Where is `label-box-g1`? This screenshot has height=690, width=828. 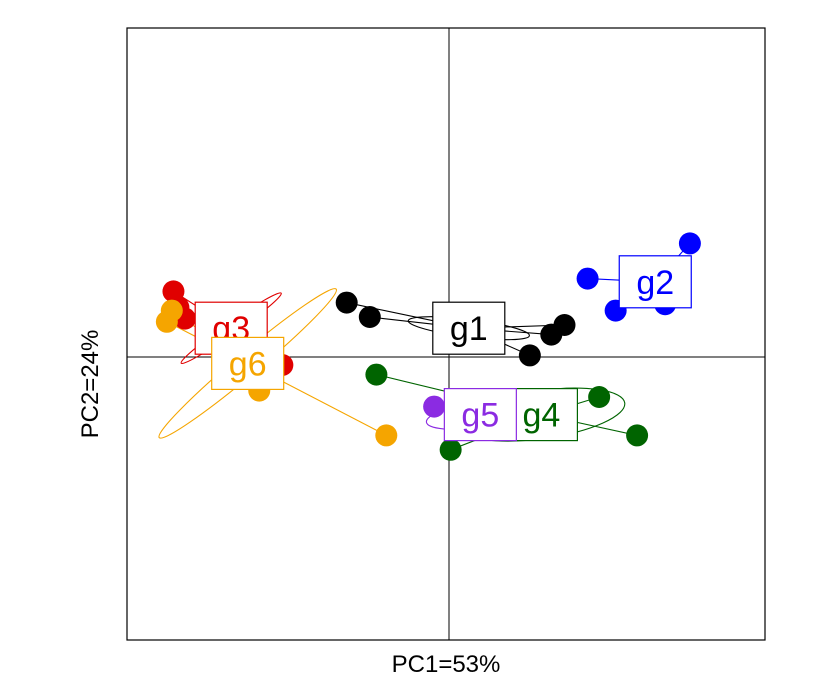 label-box-g1 is located at coordinates (469, 328).